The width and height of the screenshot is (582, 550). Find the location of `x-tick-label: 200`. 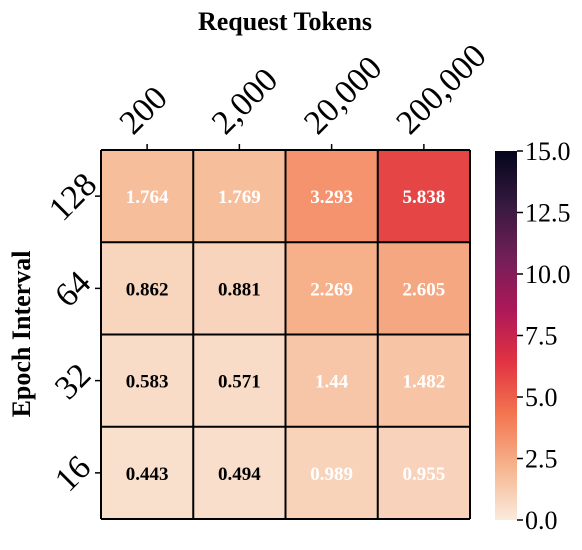

x-tick-label: 200 is located at coordinates (144, 110).